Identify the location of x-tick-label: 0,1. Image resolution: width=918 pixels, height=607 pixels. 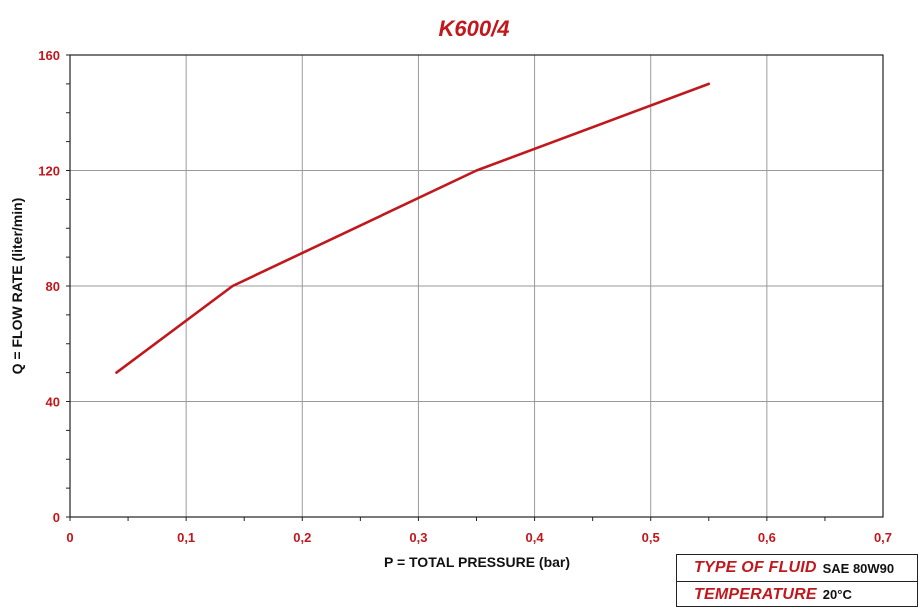
(186, 537).